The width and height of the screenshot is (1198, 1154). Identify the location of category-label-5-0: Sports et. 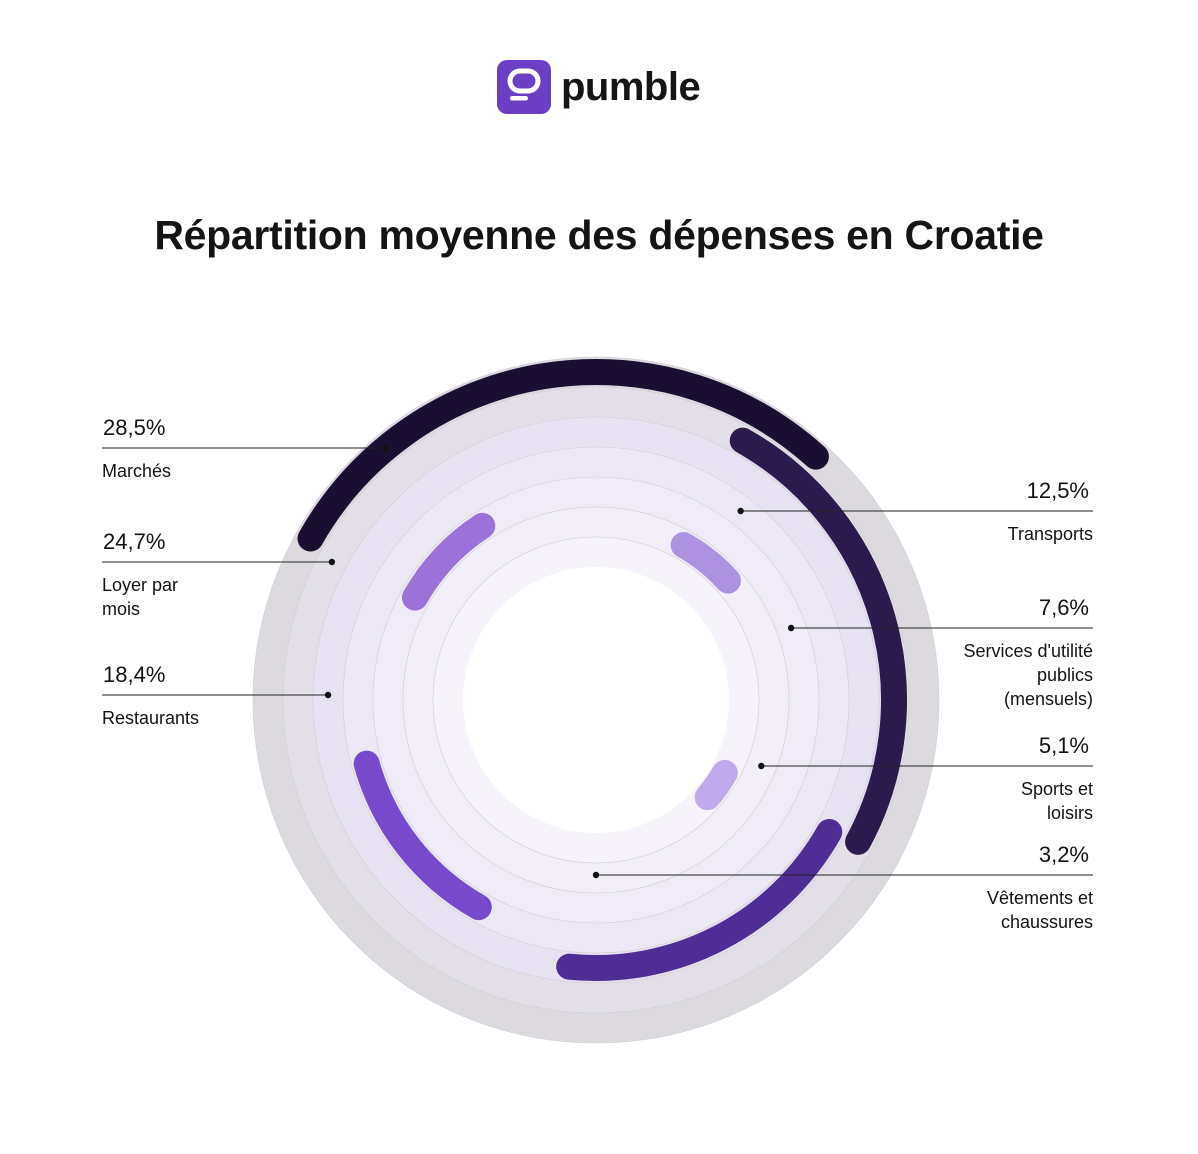
(1057, 789).